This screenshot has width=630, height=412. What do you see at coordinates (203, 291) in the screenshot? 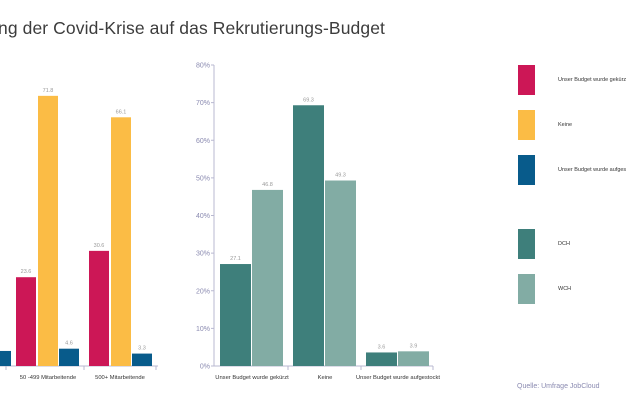
I see `y-tick-label: 20%` at bounding box center [203, 291].